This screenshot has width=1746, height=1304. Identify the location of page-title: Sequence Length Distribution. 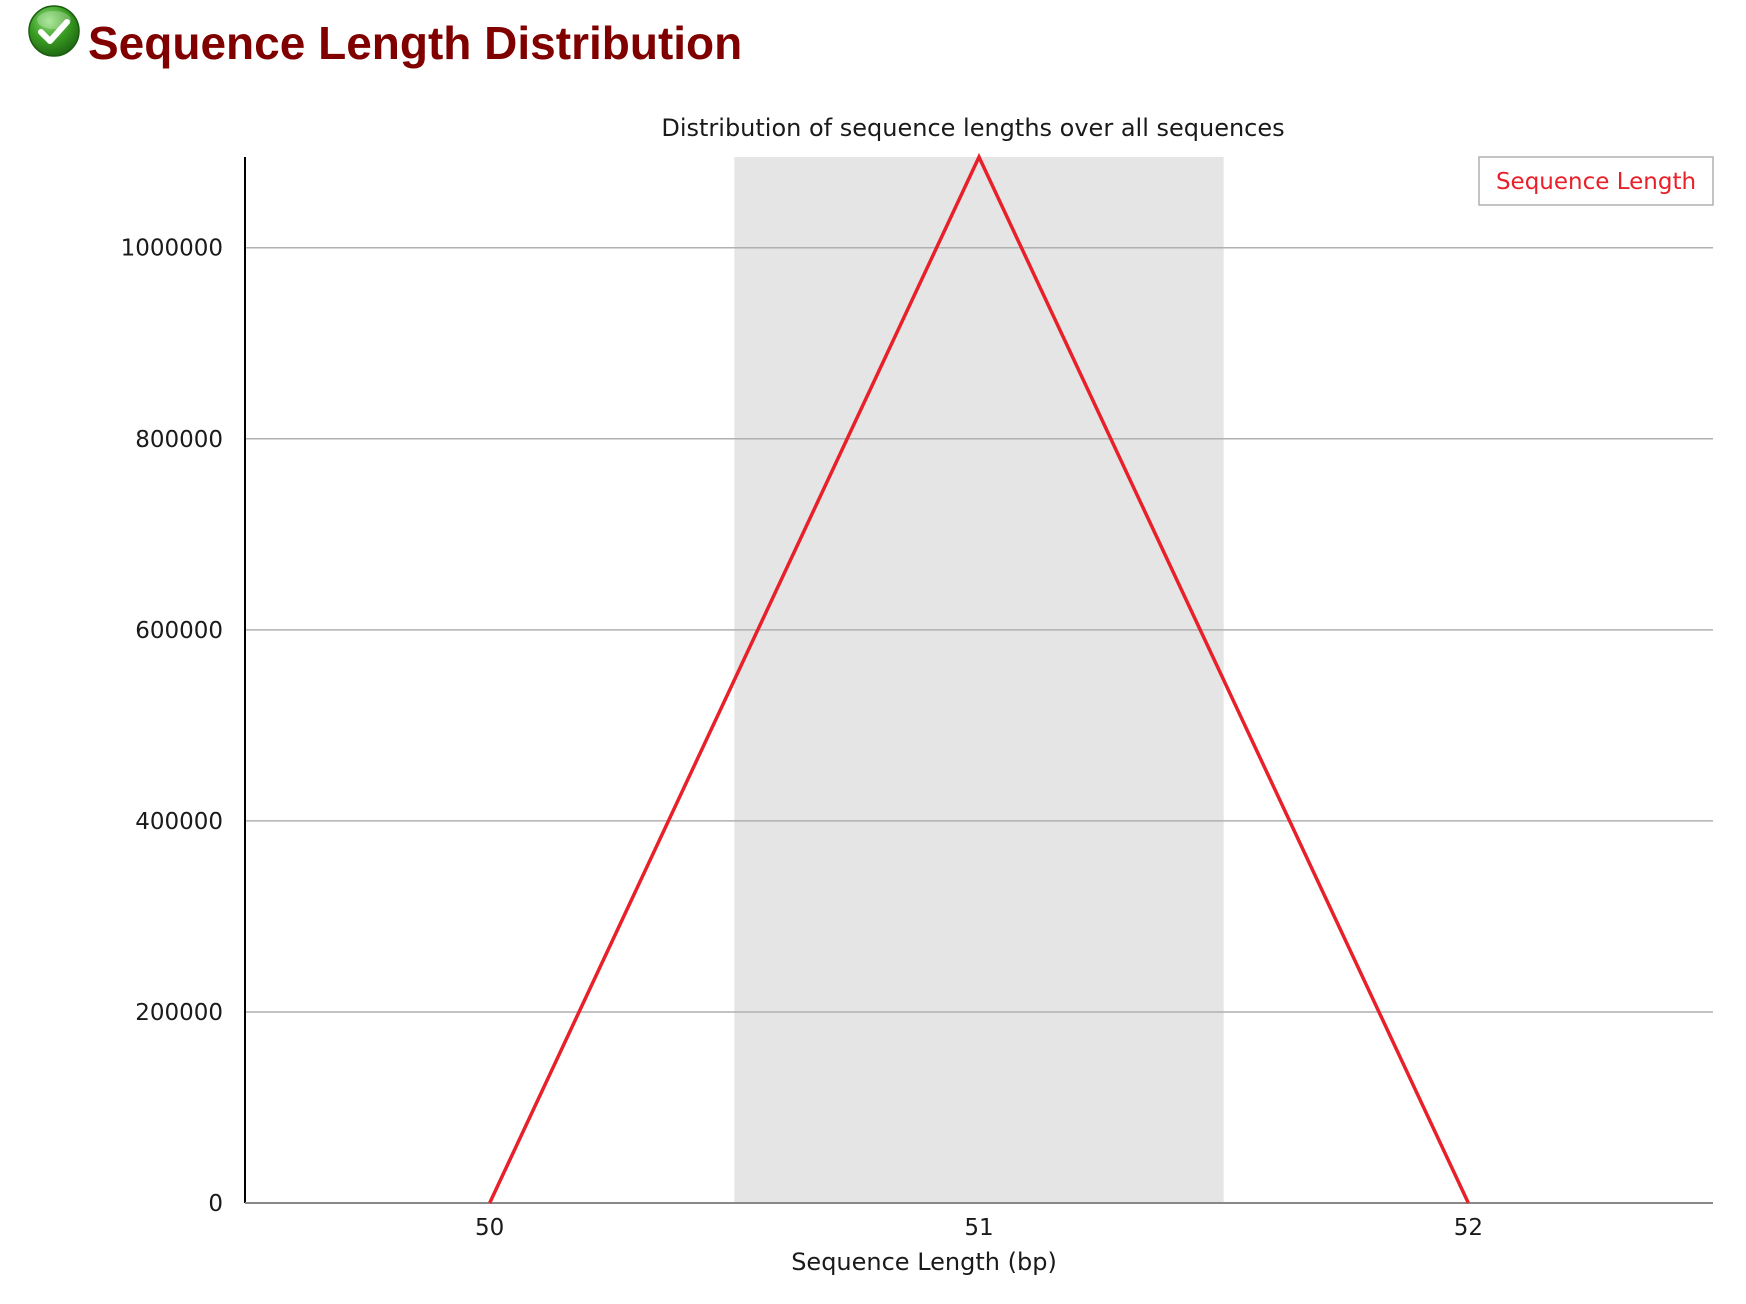
(415, 43).